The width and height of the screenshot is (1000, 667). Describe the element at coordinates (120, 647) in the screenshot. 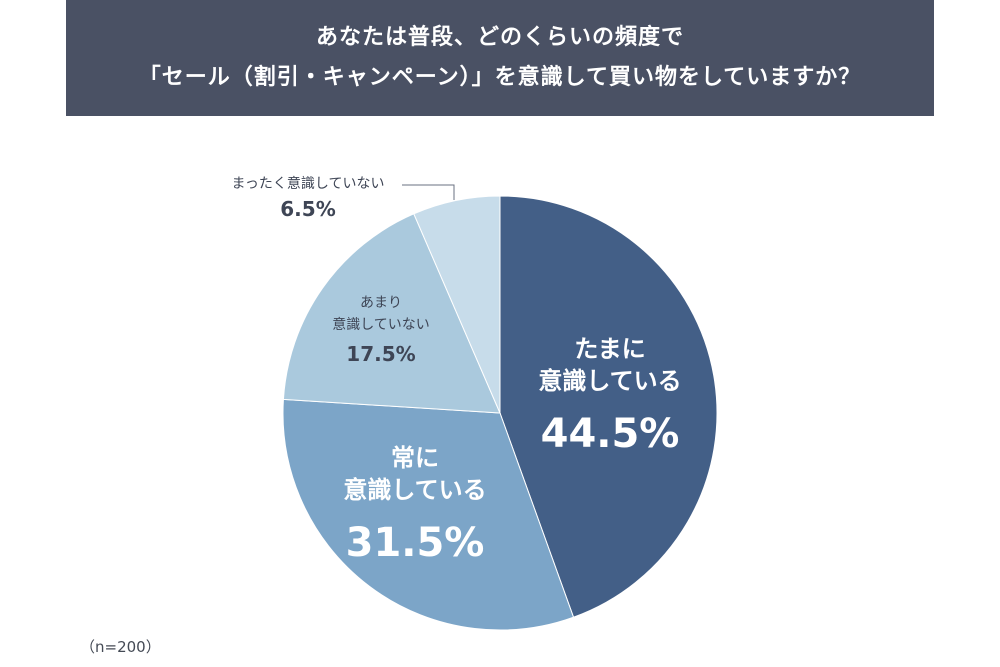

I see `sample-size-note: （n=200）` at that location.